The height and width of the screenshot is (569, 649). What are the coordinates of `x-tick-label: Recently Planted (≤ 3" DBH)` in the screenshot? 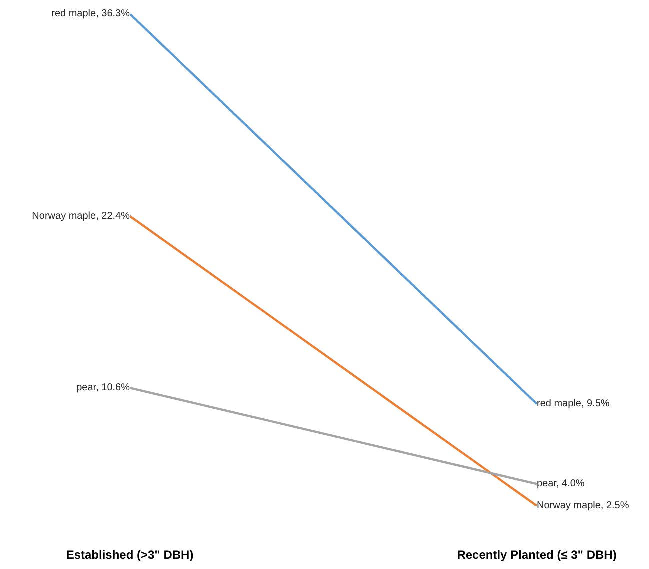 It's located at (537, 555).